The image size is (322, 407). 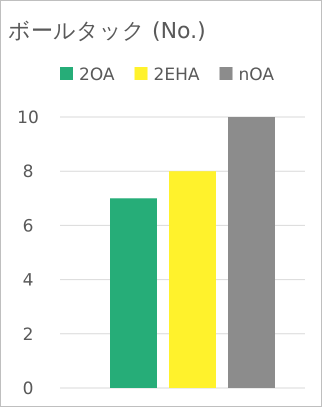 I want to click on legend-label: nOA, so click(x=256, y=75).